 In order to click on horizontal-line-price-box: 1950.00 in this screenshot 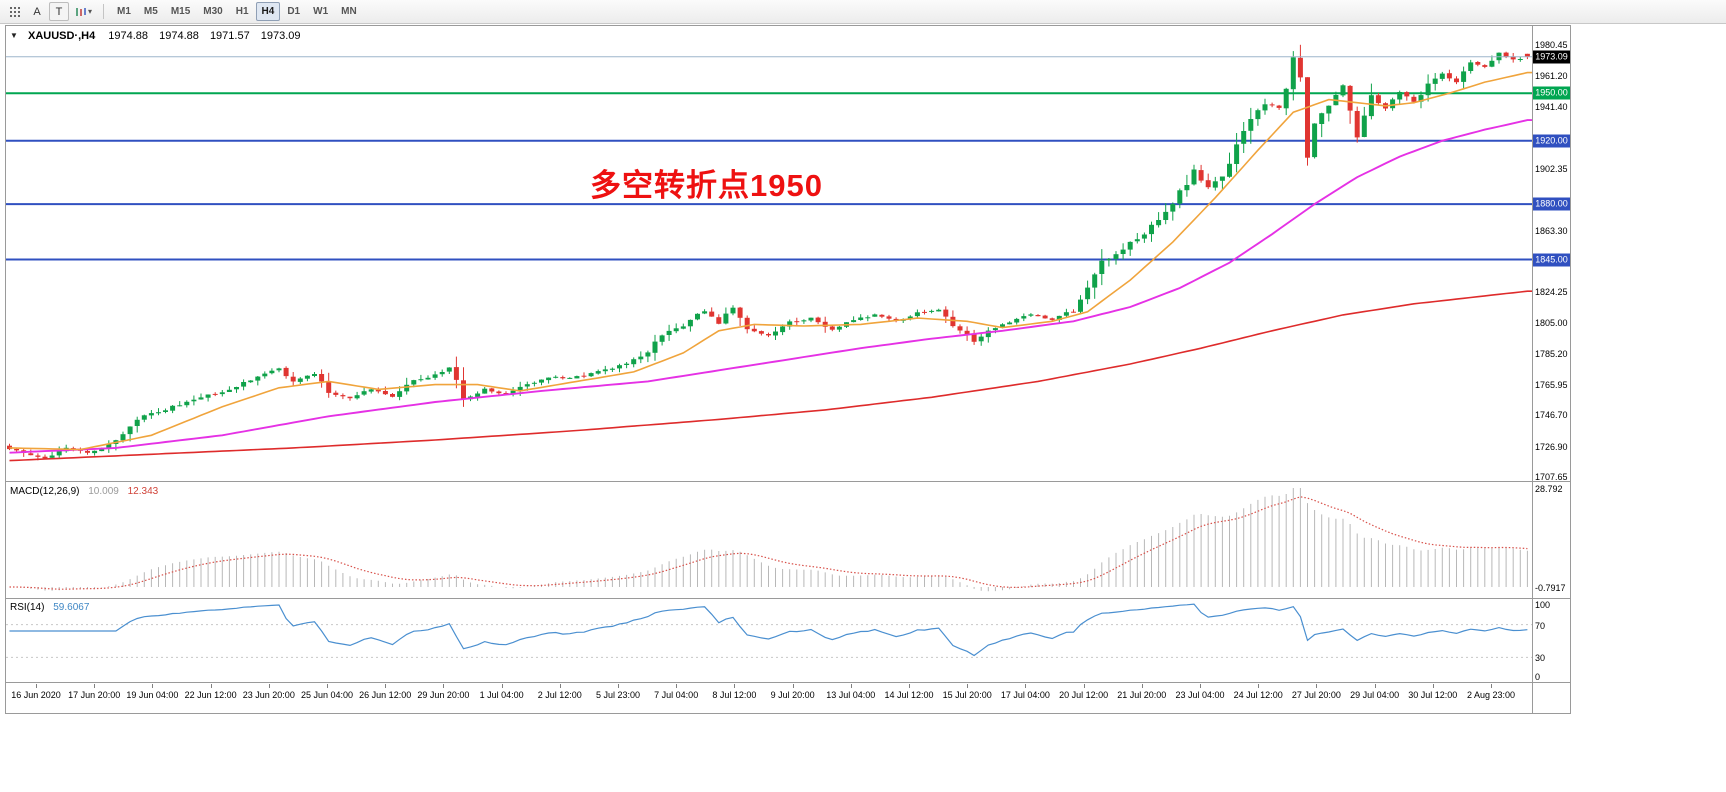, I will do `click(1551, 93)`.